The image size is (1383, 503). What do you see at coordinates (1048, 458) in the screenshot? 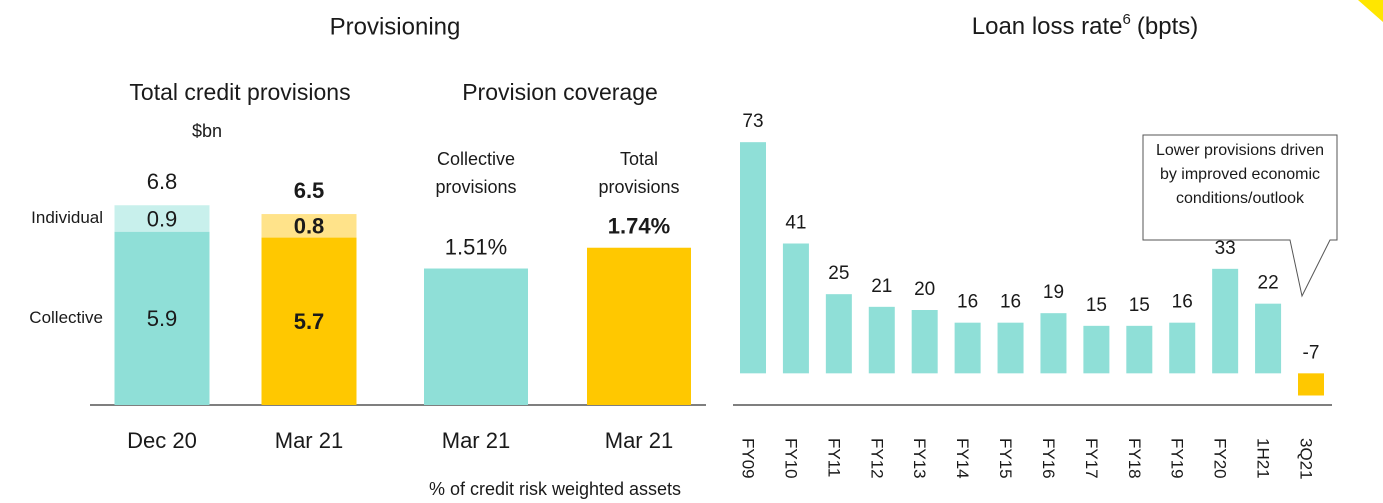
I see `x-tick-label: FY16` at bounding box center [1048, 458].